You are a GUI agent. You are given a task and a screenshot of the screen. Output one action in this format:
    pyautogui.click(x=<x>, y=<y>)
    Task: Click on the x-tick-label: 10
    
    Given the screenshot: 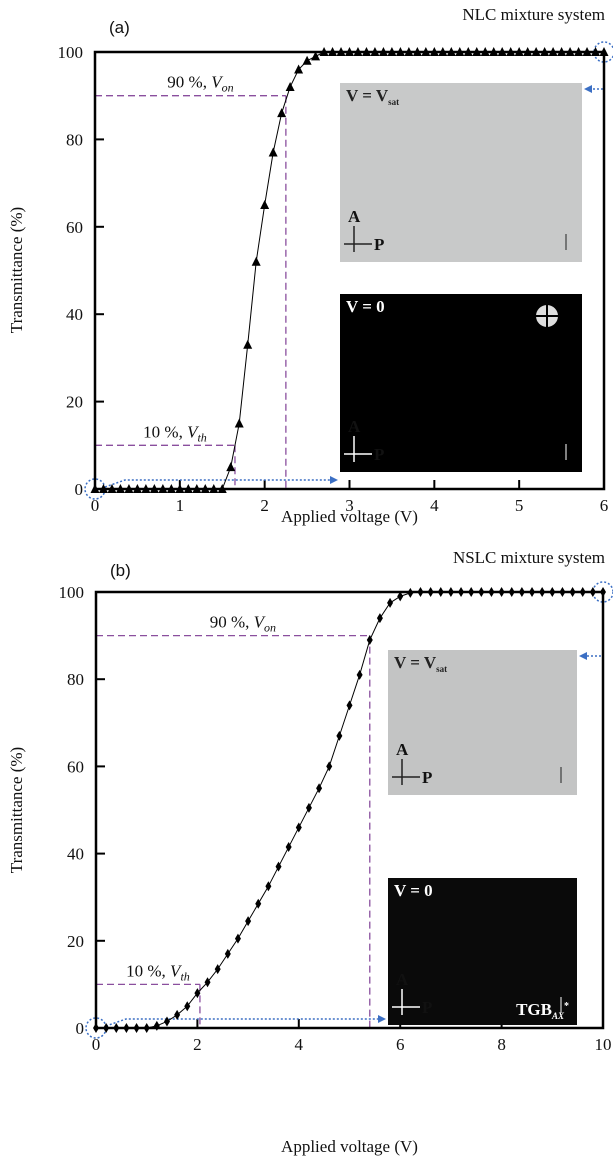 What is the action you would take?
    pyautogui.click(x=603, y=1044)
    